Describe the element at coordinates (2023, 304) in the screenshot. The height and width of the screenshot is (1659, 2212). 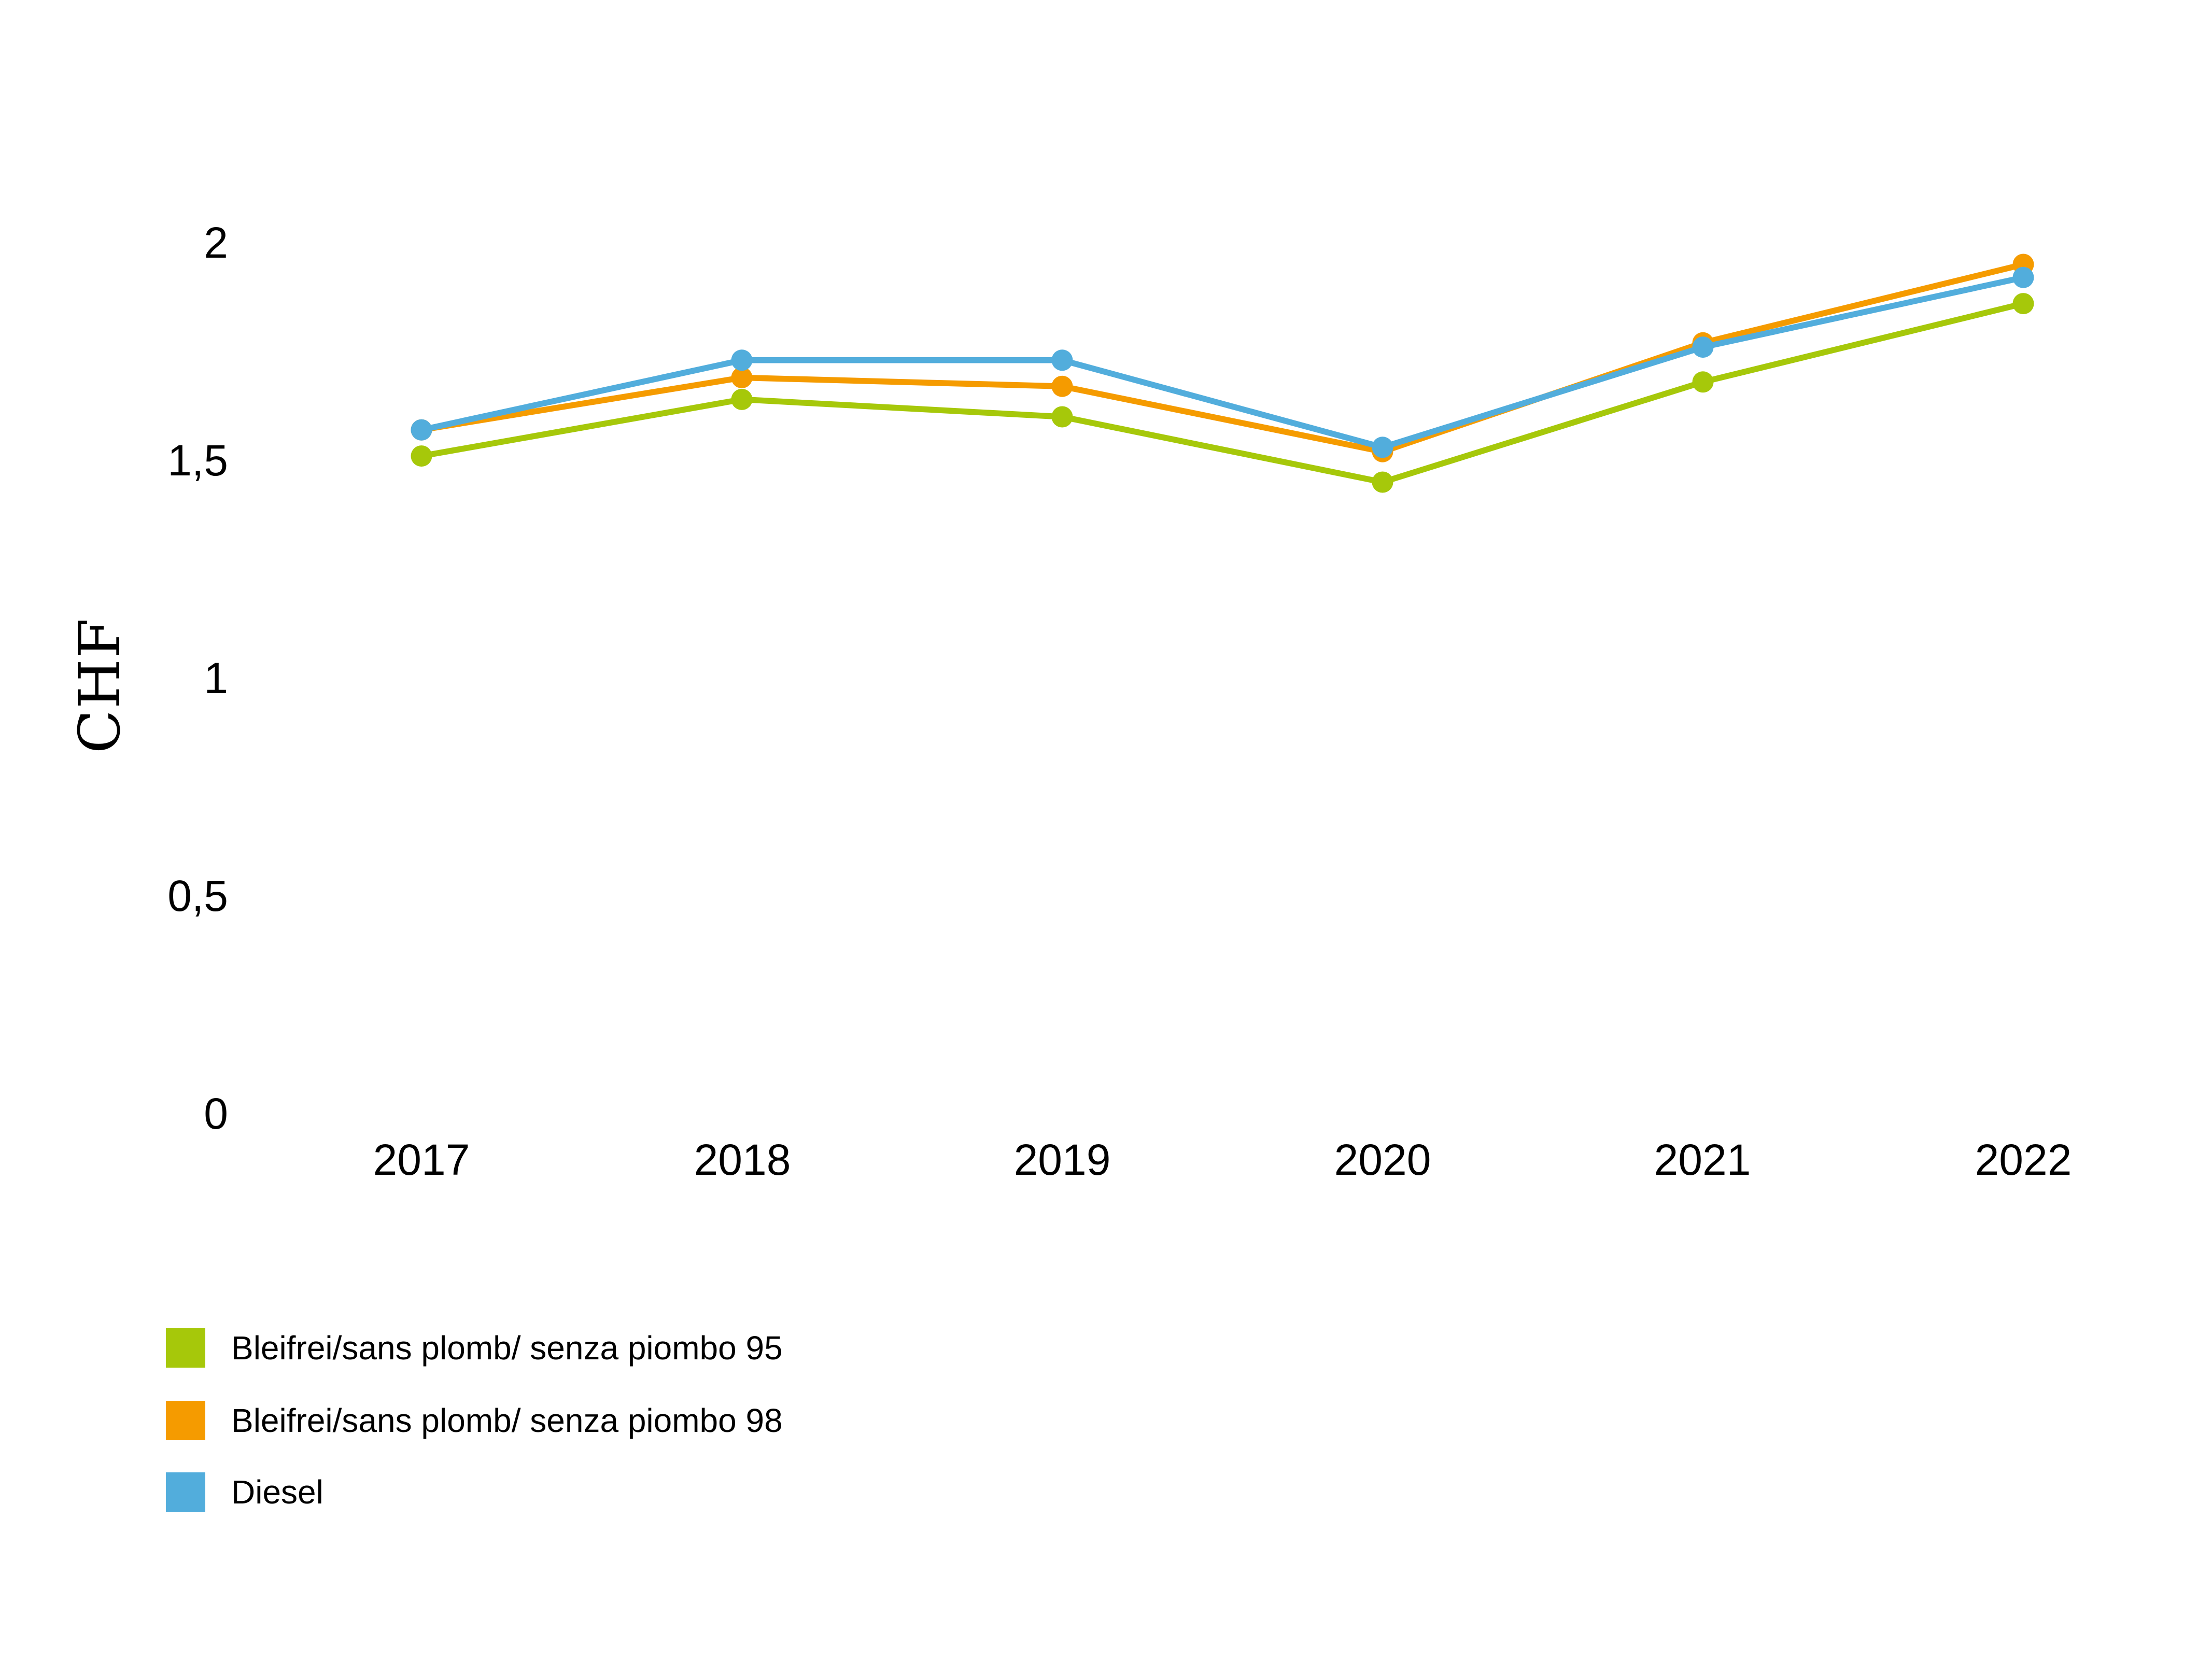
I see `point-bleifrei-95-2022` at that location.